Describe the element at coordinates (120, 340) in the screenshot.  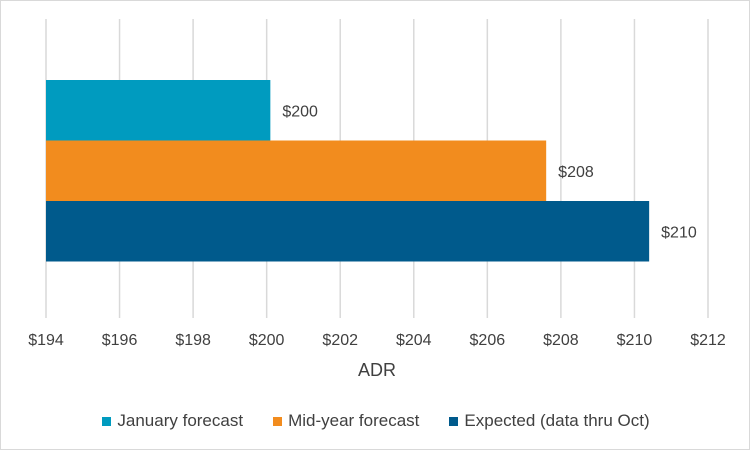
I see `x-tick-label: $196` at that location.